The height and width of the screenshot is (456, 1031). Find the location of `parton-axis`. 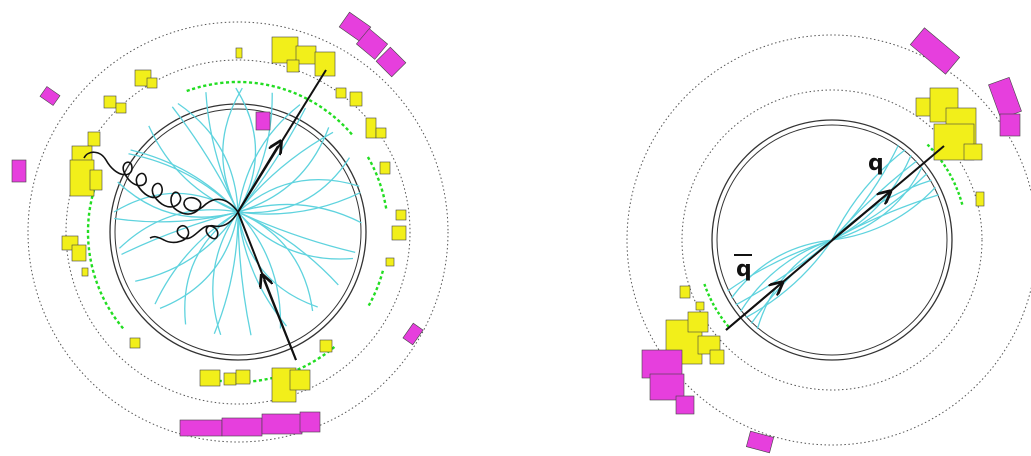

parton-axis is located at coordinates (835, 238).